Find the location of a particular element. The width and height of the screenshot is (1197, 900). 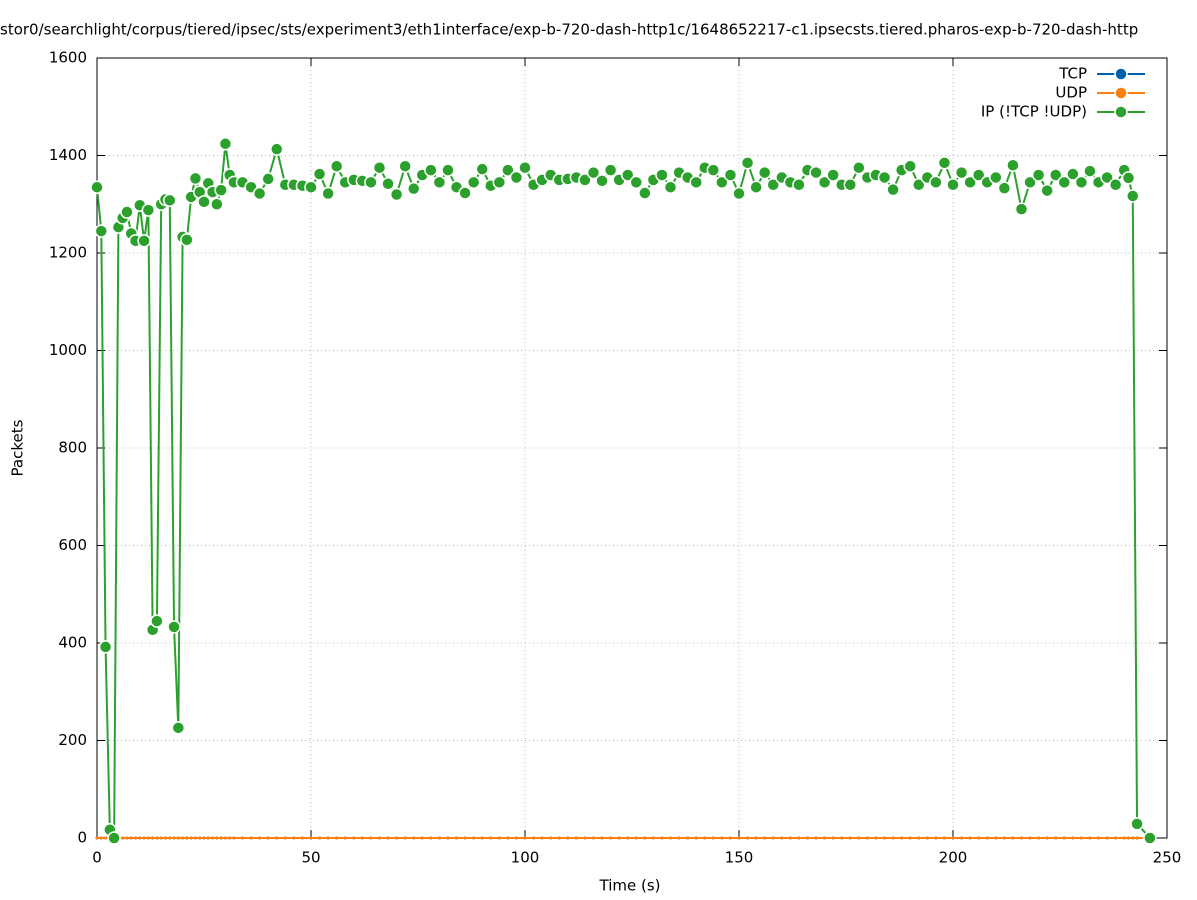

legend-label: TCP is located at coordinates (1072, 74).